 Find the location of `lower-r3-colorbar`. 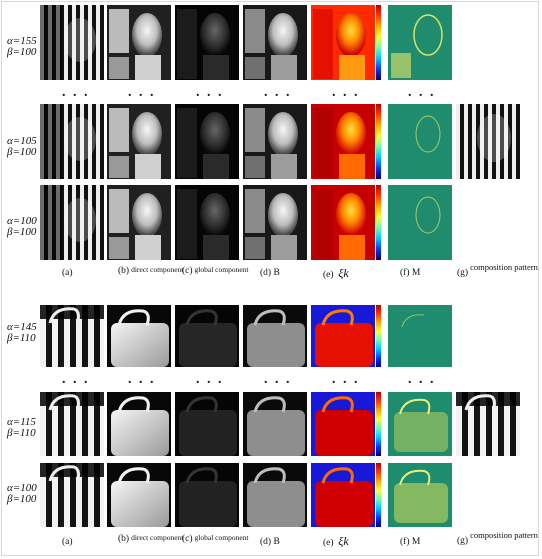

lower-r3-colorbar is located at coordinates (378, 495).